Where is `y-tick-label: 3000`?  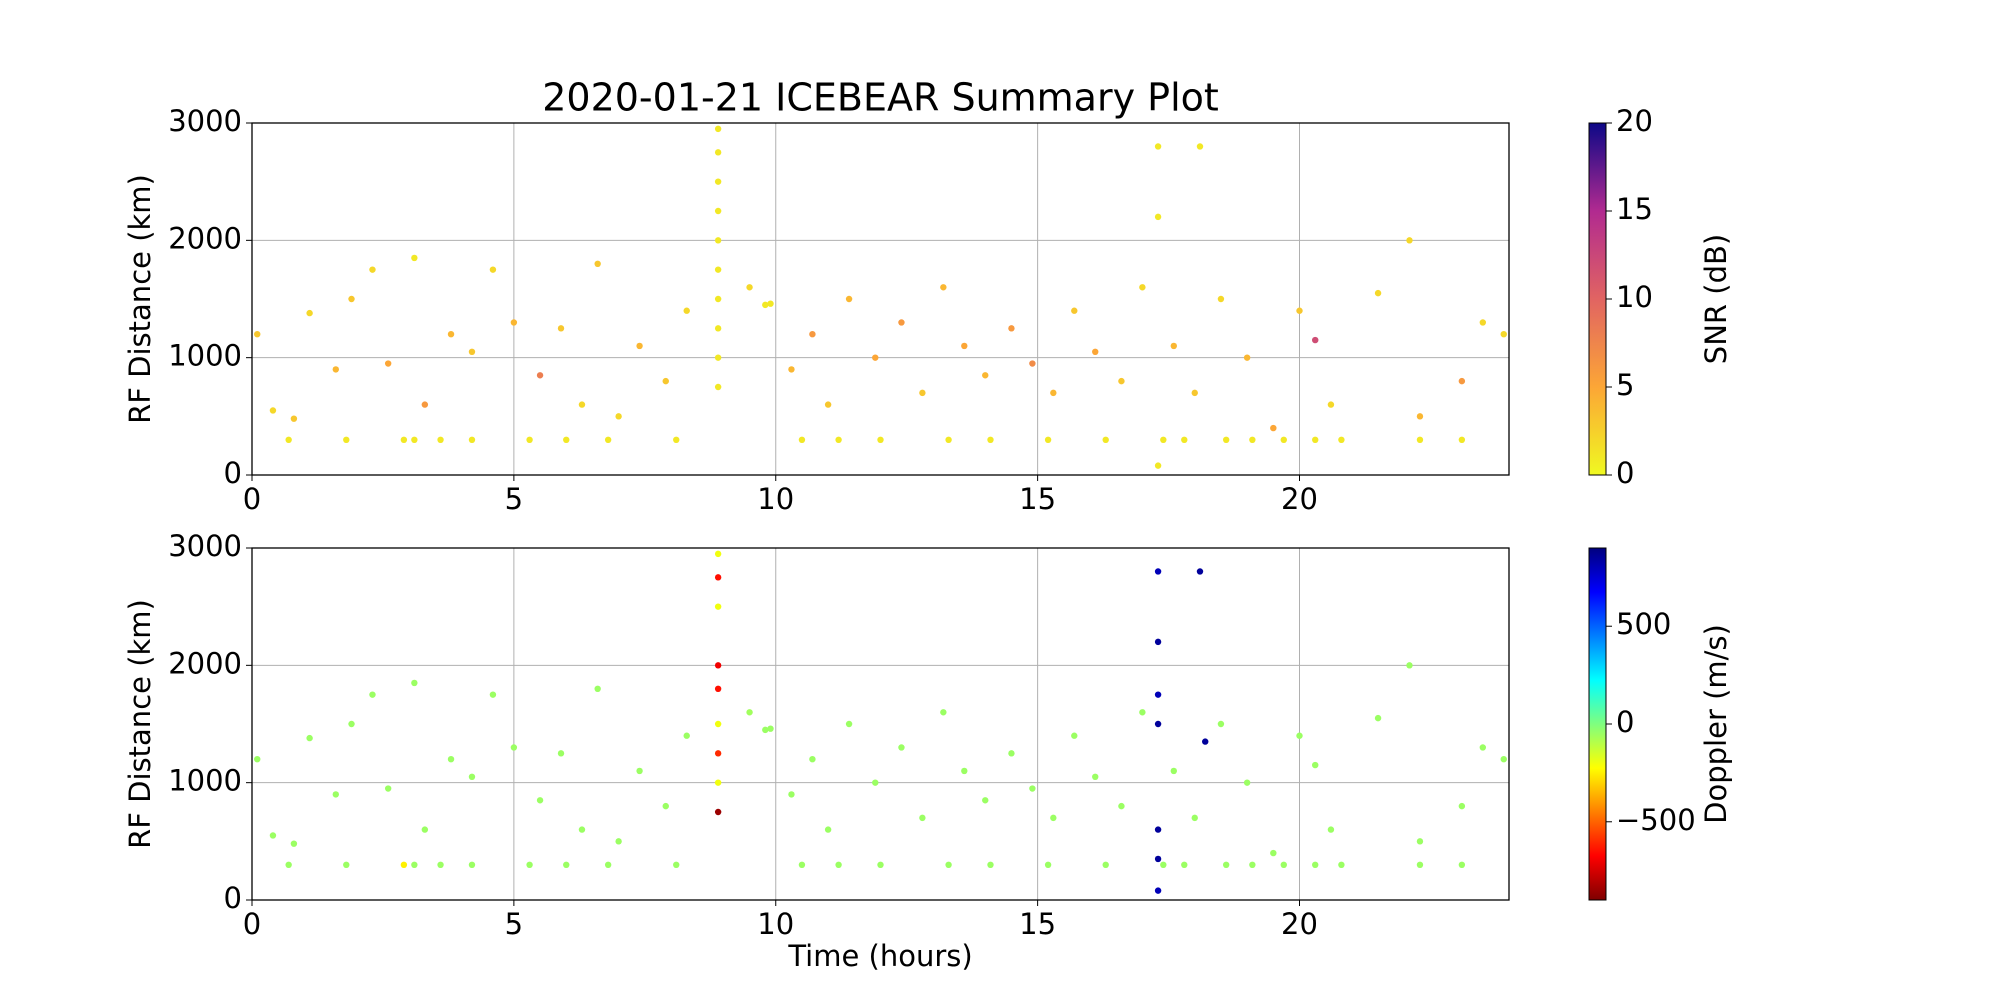 y-tick-label: 3000 is located at coordinates (205, 546).